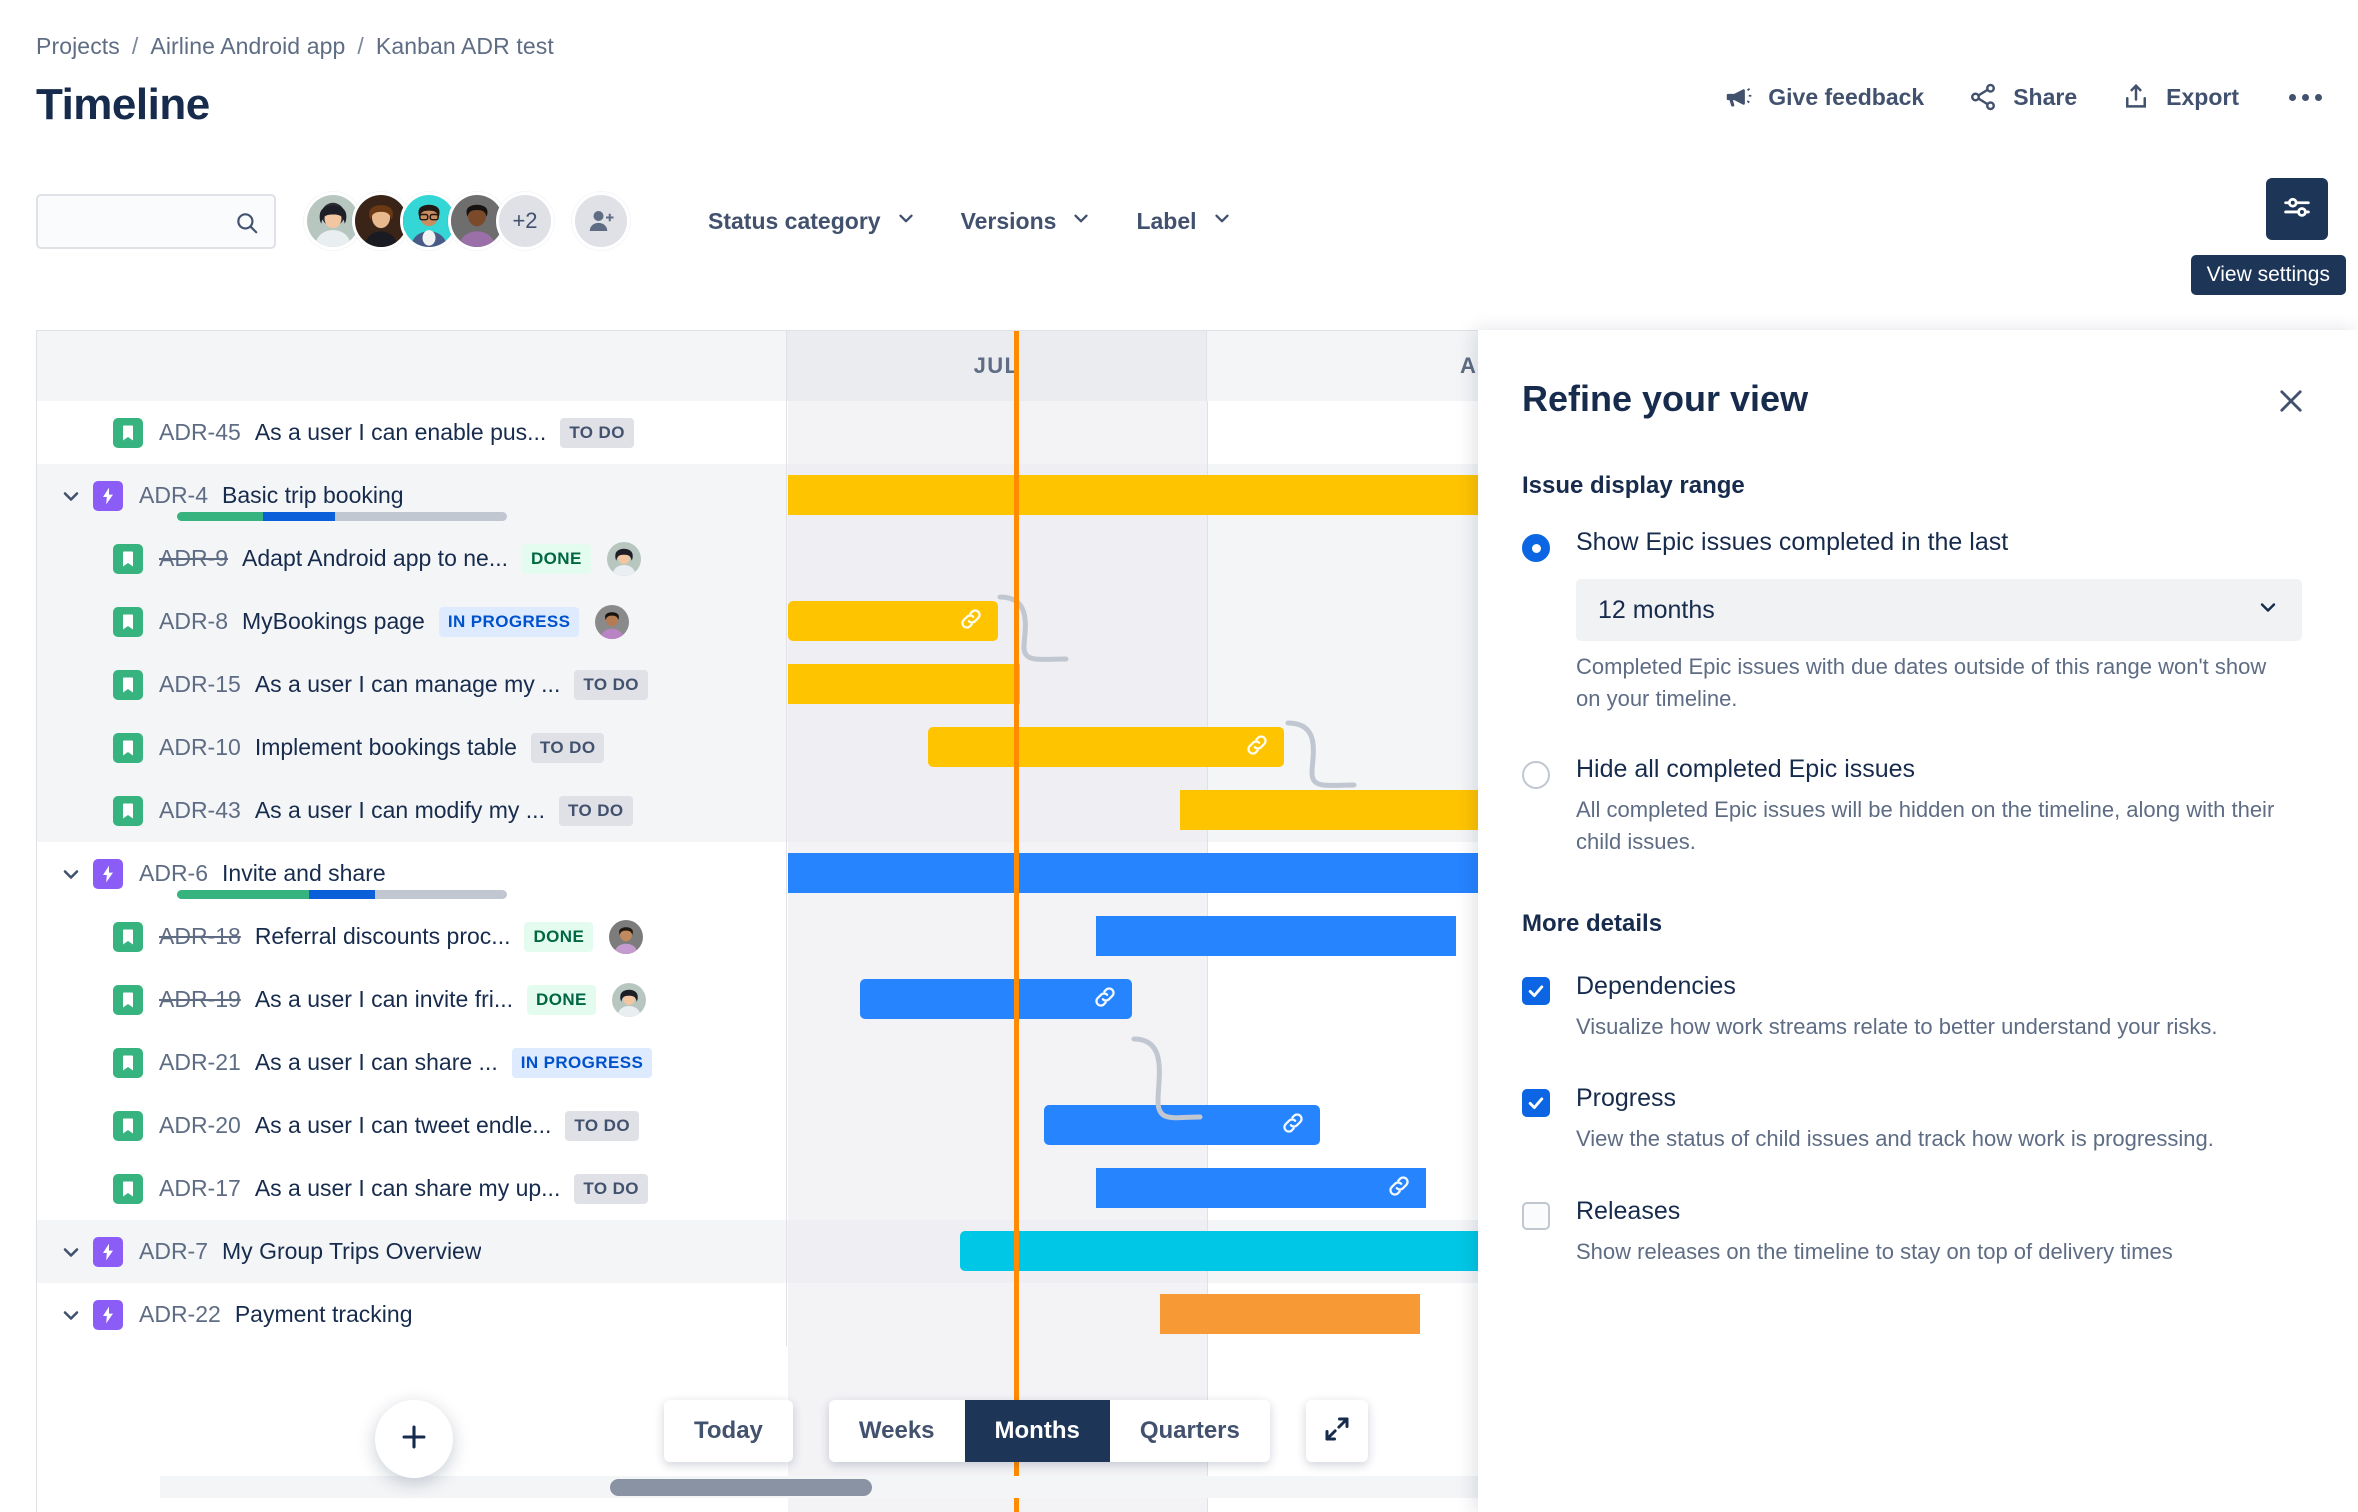  What do you see at coordinates (78, 46) in the screenshot?
I see `breadcrumb-item-projects: Projects` at bounding box center [78, 46].